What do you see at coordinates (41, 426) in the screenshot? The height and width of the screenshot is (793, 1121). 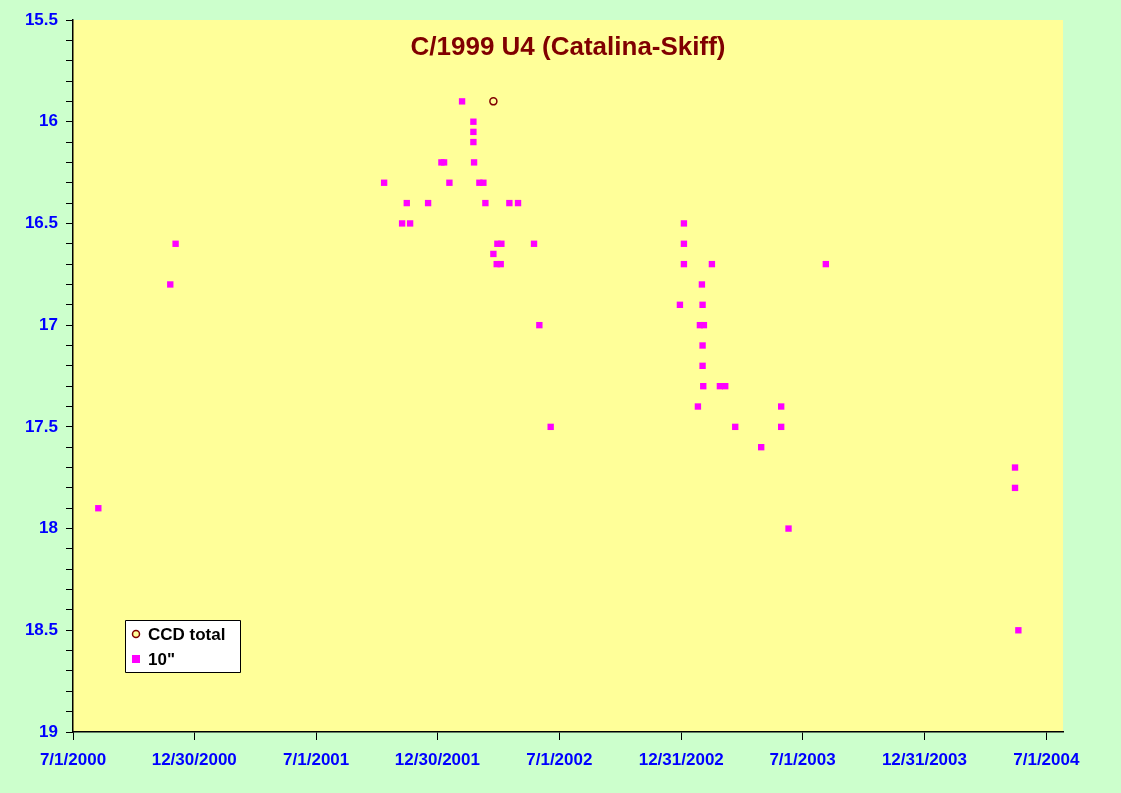 I see `y-tick-label: 17.5` at bounding box center [41, 426].